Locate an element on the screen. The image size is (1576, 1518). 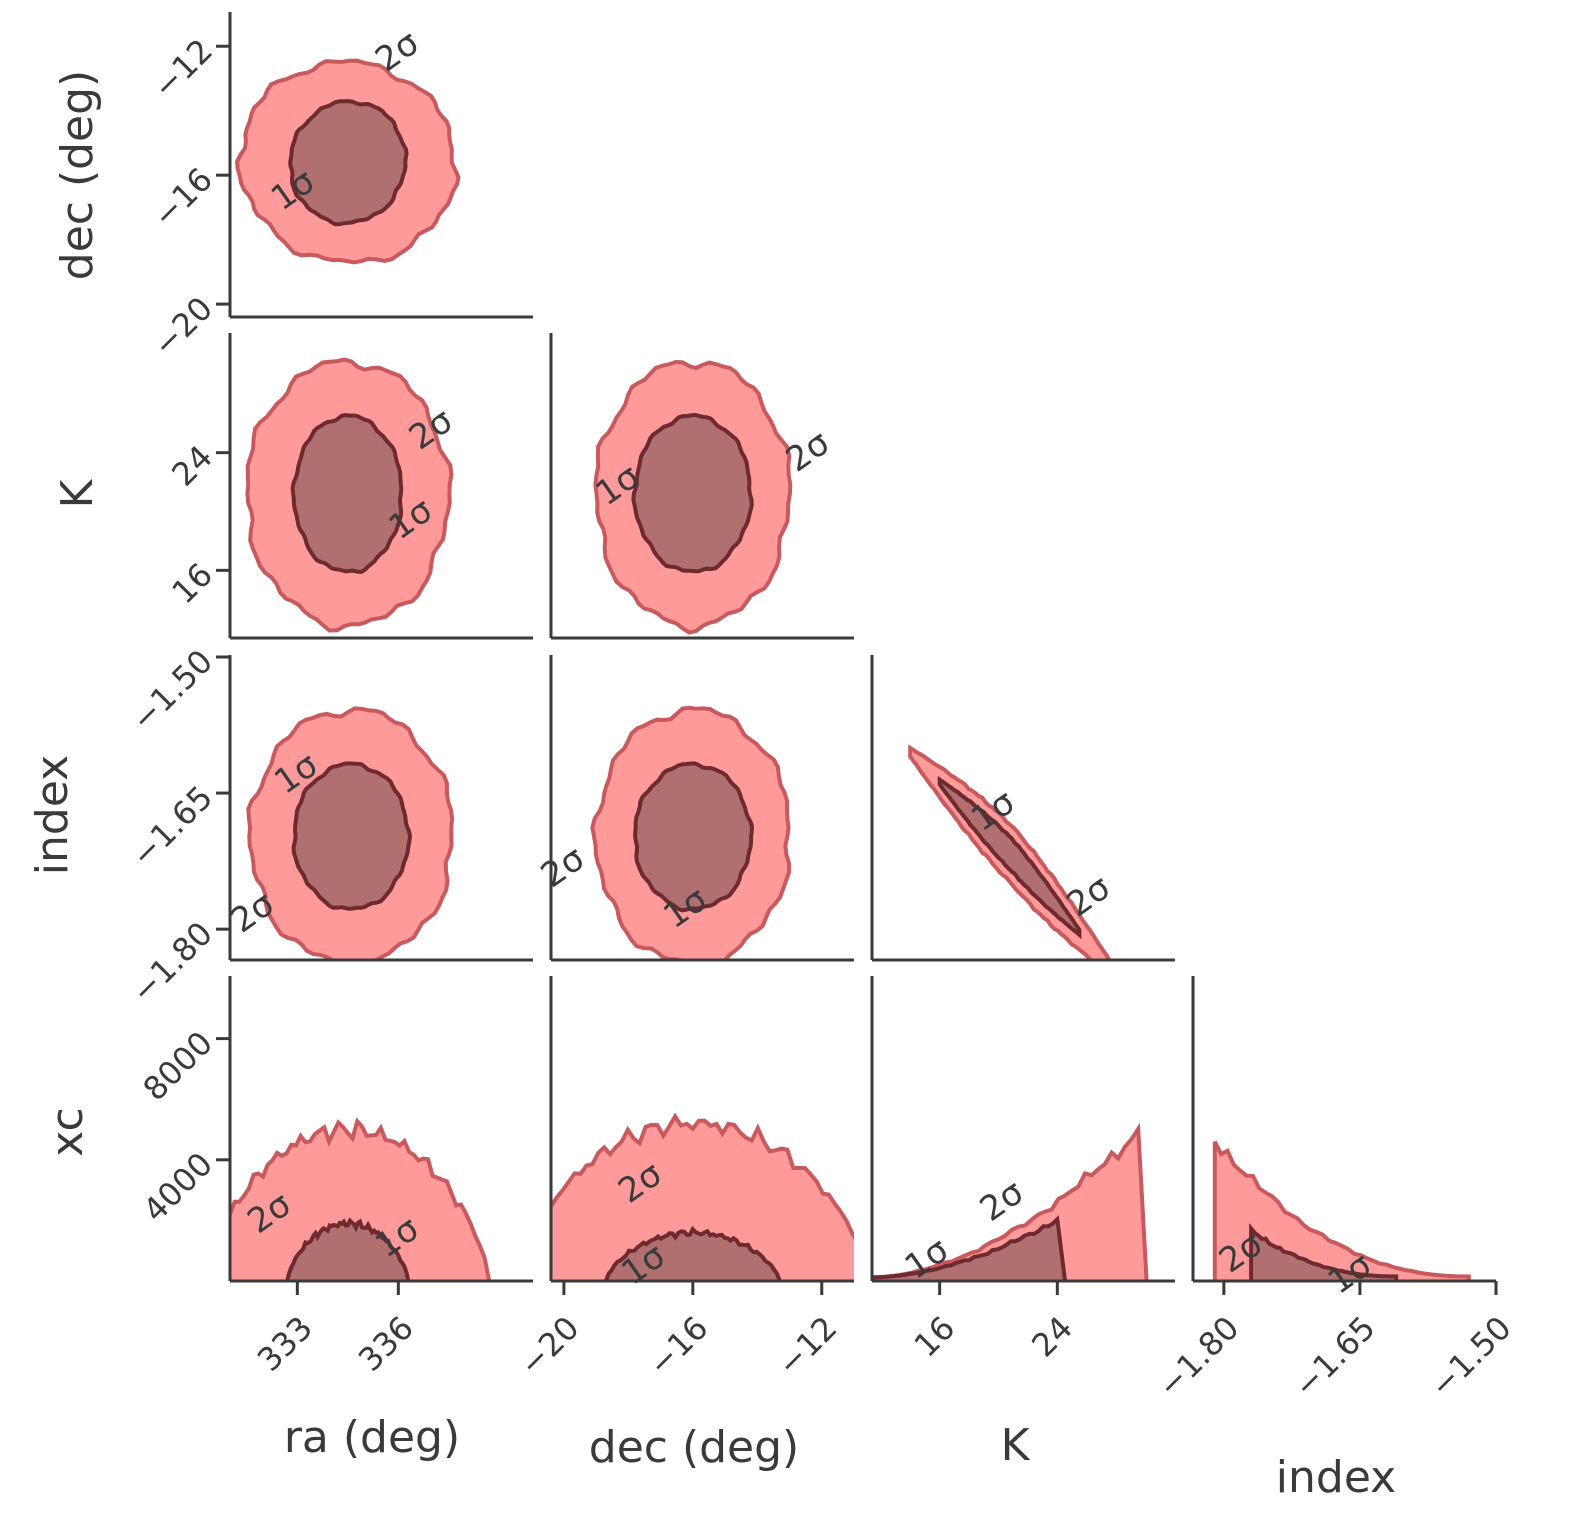
panel-K-vs-index is located at coordinates (1010, 852).